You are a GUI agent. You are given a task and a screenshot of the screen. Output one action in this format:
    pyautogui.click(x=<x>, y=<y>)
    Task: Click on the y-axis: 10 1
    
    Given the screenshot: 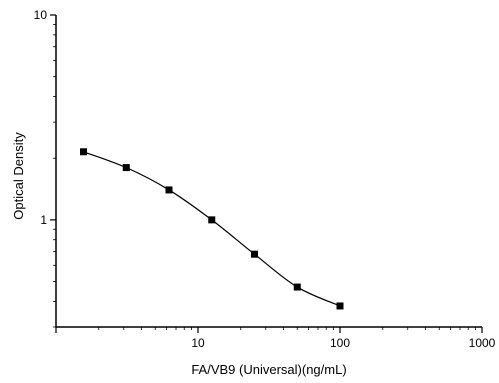 What is the action you would take?
    pyautogui.click(x=45, y=168)
    